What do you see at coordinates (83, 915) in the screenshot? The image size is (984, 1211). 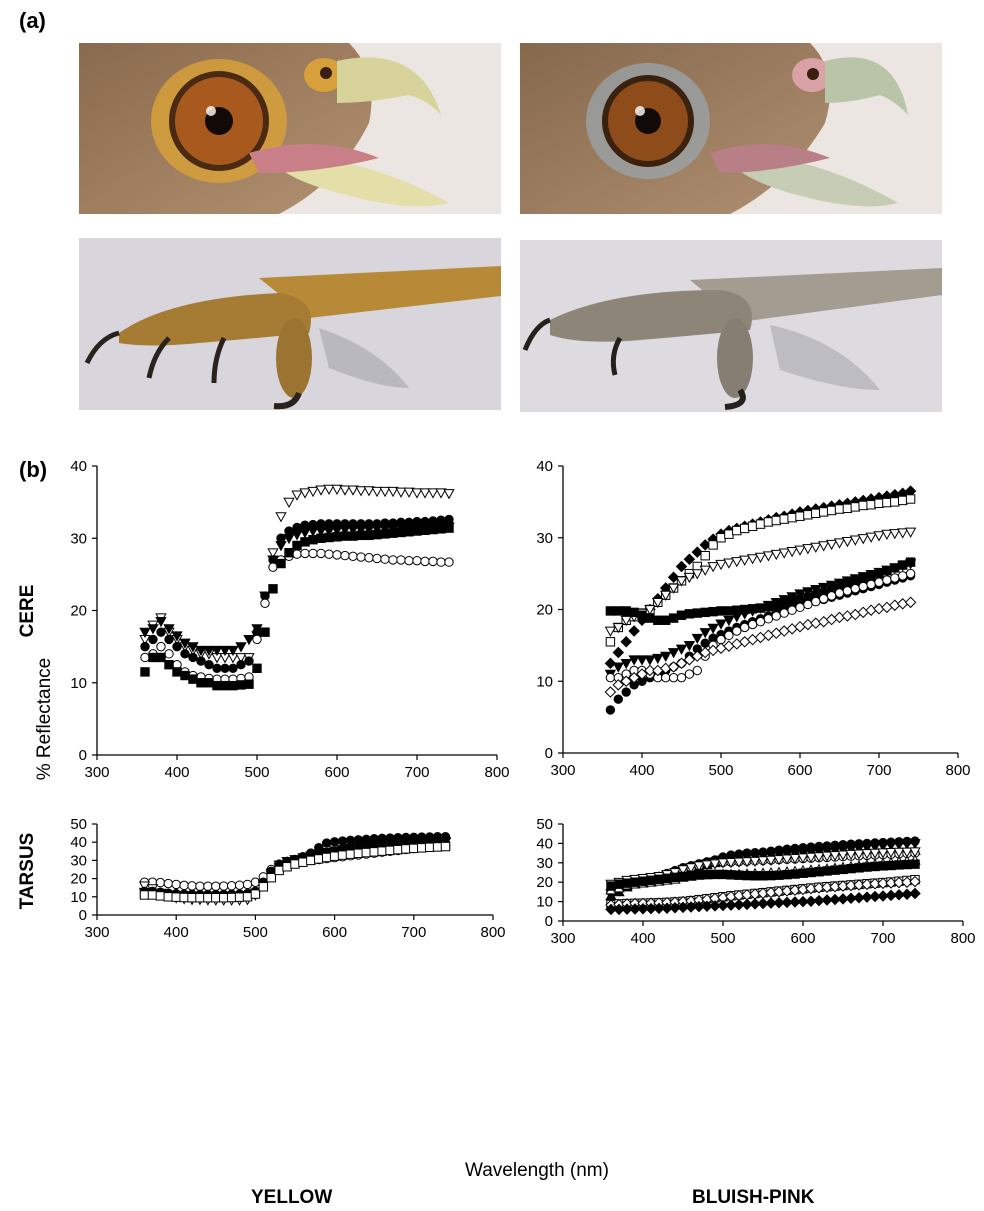 I see `tarsus-yellow-y-tick-label: 0` at bounding box center [83, 915].